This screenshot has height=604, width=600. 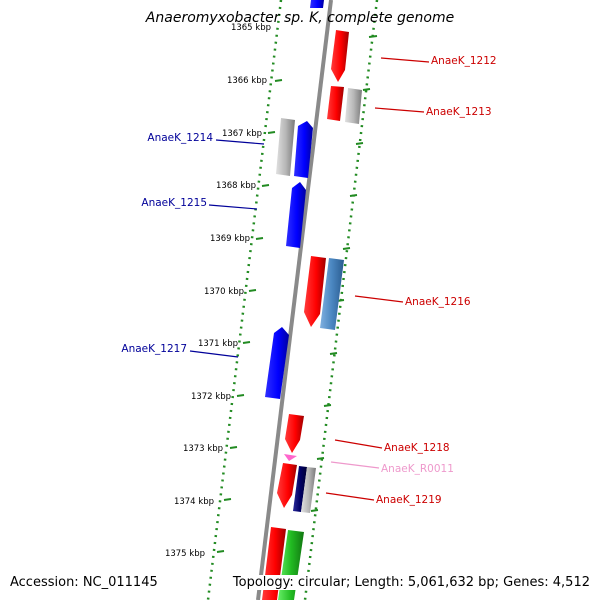 I want to click on ruler-label-1374: 1374 kbp, so click(x=194, y=502).